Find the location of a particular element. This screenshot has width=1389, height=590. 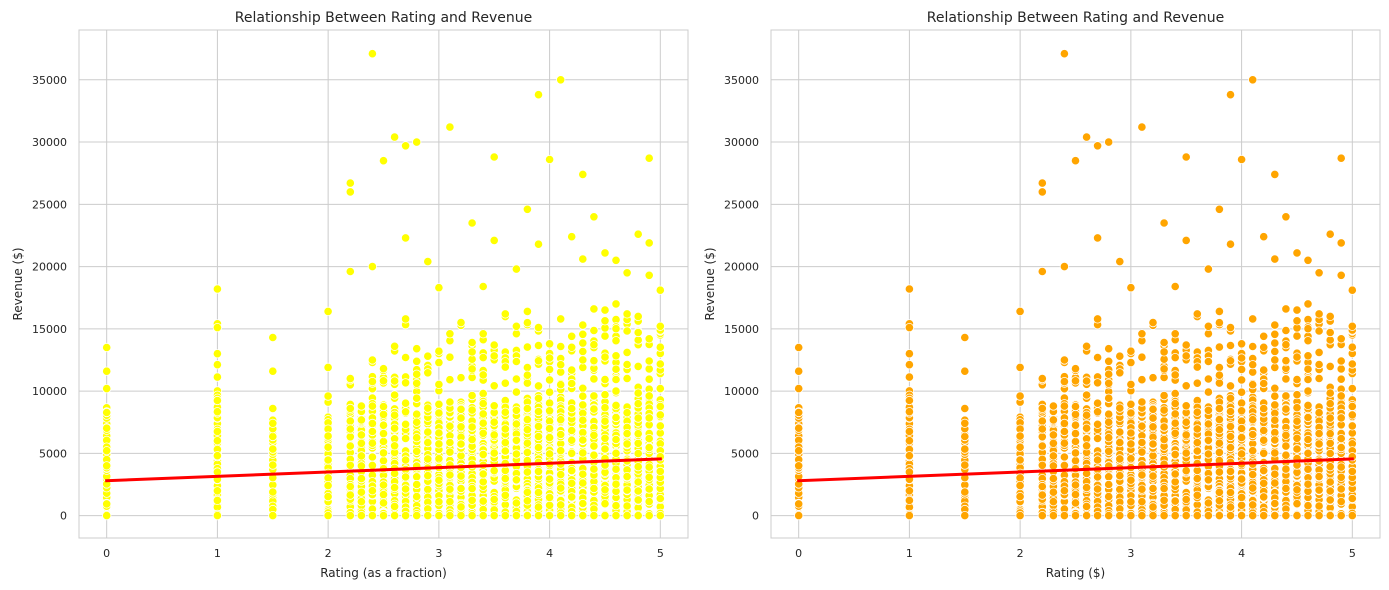

y-tick-label: 5000 is located at coordinates (745, 453).